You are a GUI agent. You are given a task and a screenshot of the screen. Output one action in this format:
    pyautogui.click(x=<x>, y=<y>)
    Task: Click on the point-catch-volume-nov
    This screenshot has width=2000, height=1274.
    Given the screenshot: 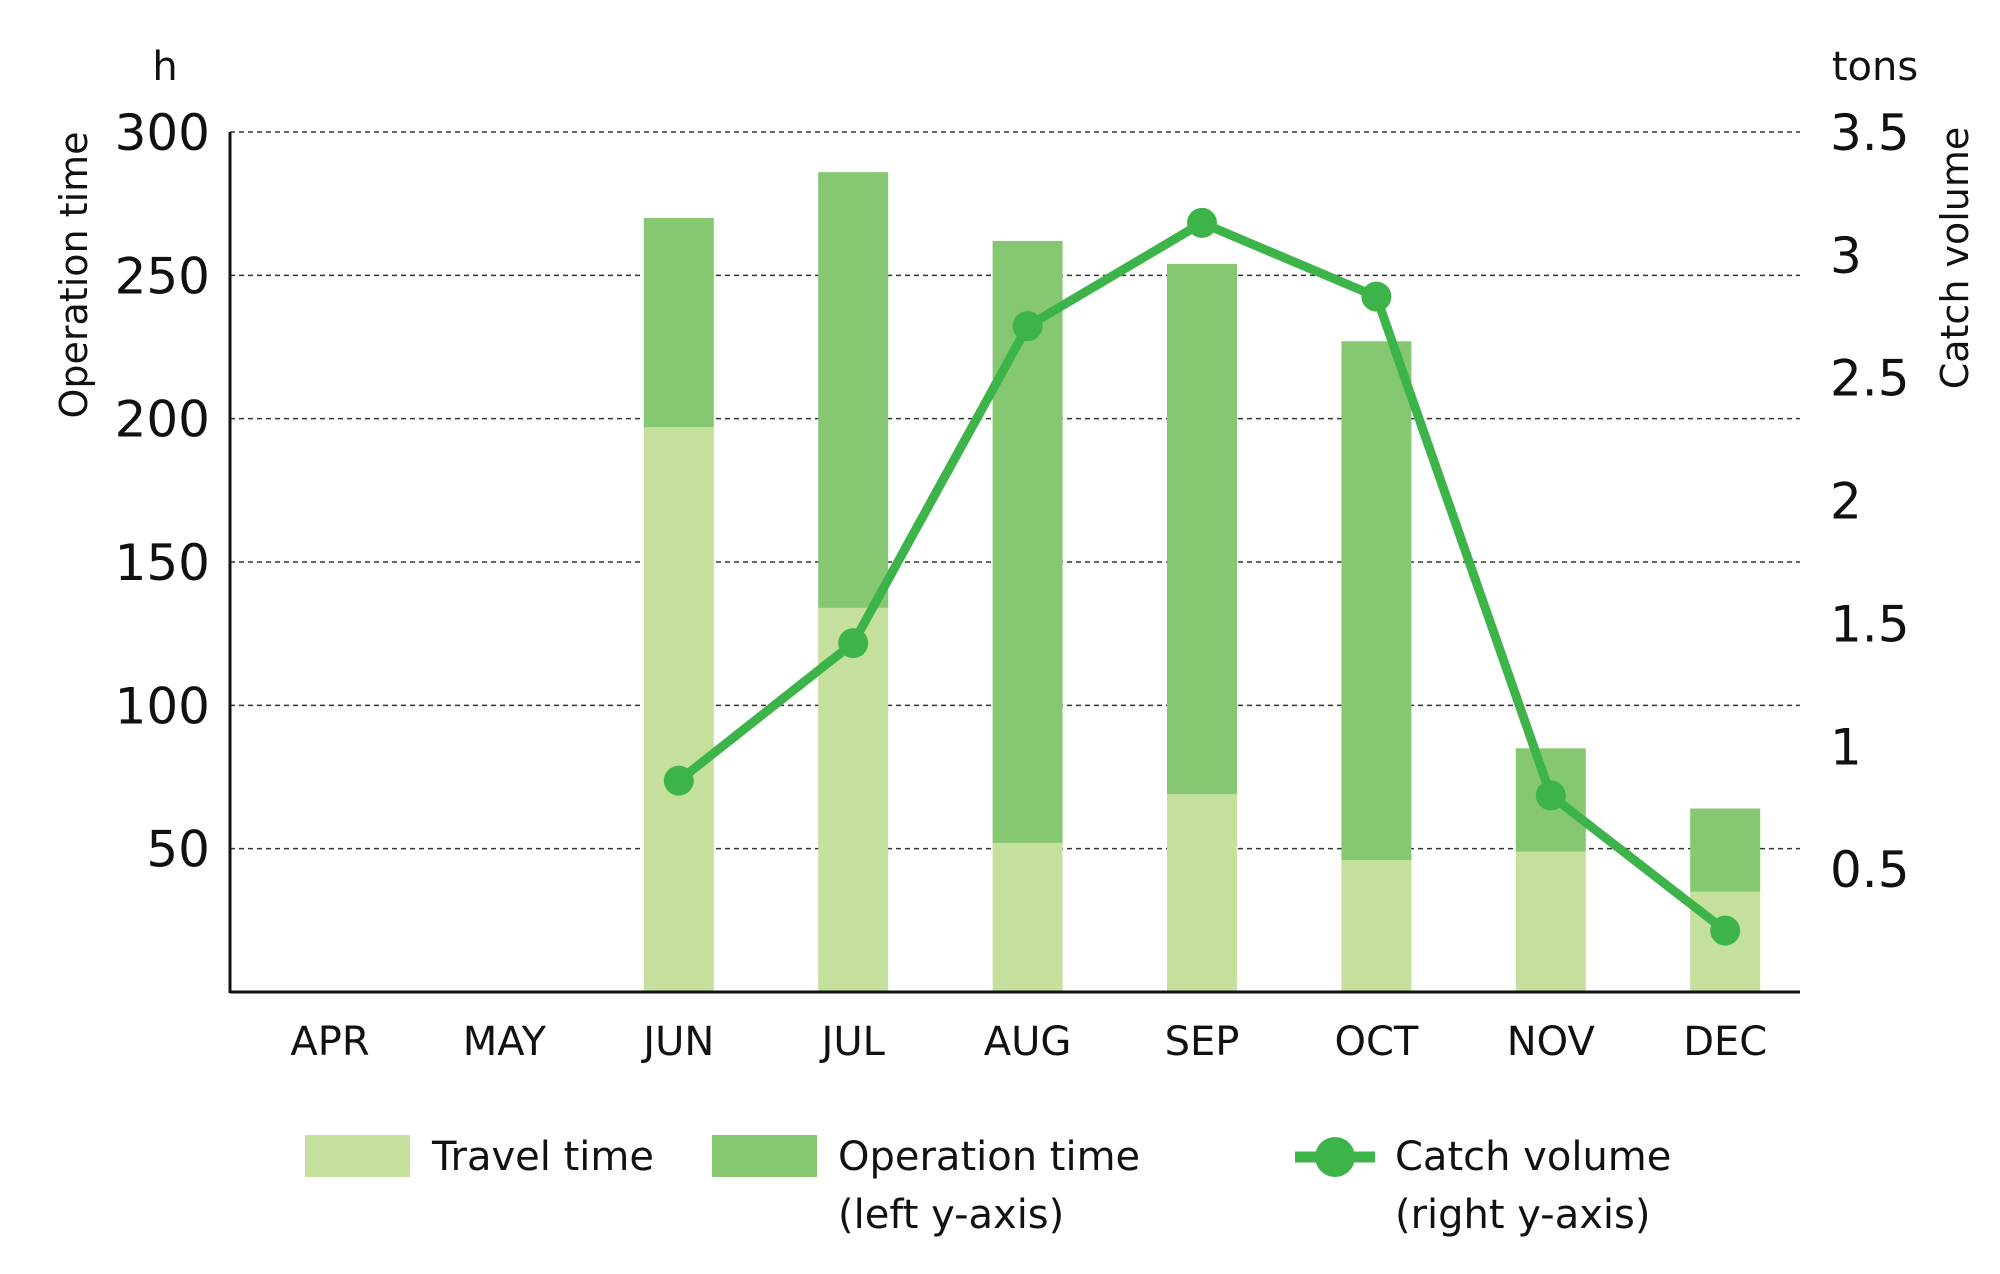 What is the action you would take?
    pyautogui.click(x=1550, y=795)
    